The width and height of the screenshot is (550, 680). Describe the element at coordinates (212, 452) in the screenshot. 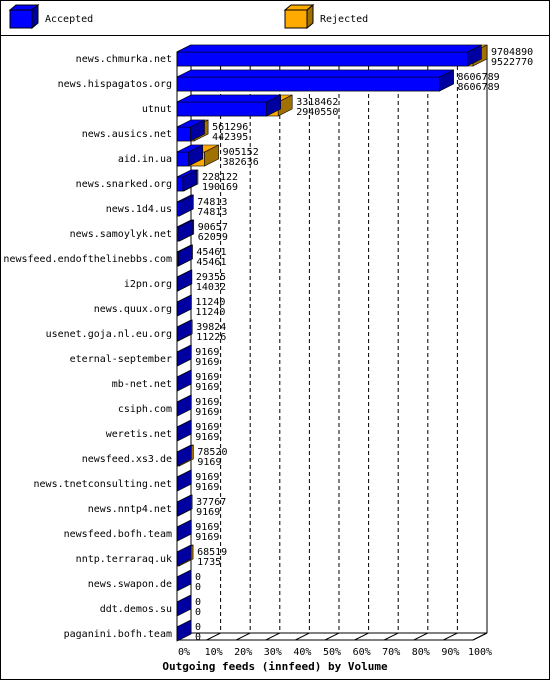

I see `value-label: 78520` at that location.